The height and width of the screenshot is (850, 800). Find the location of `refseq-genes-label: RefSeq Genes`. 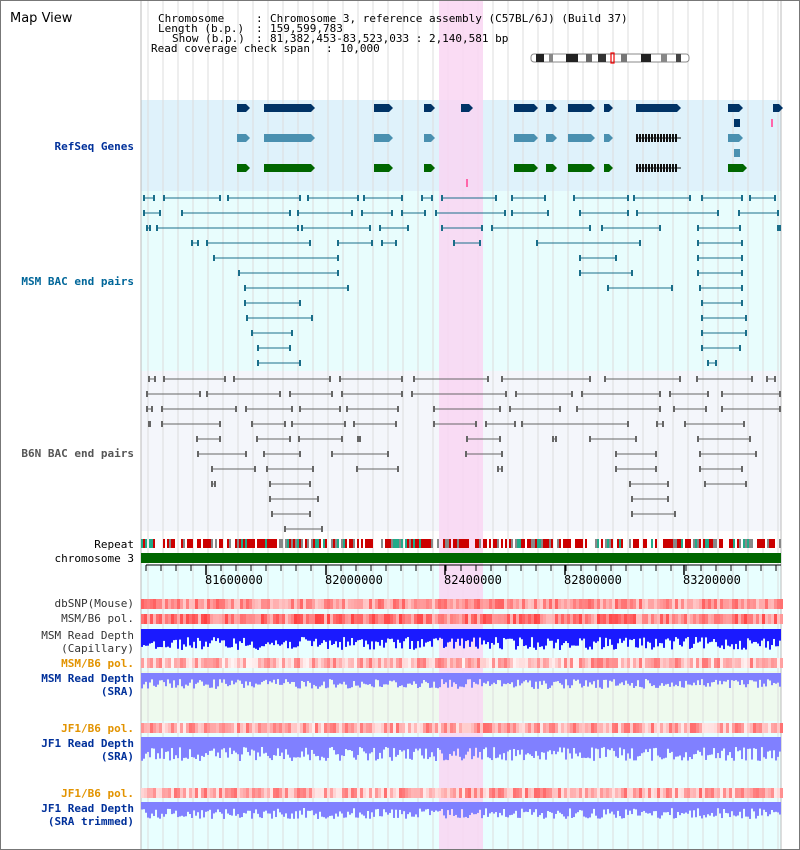

refseq-genes-label: RefSeq Genes is located at coordinates (94, 146).